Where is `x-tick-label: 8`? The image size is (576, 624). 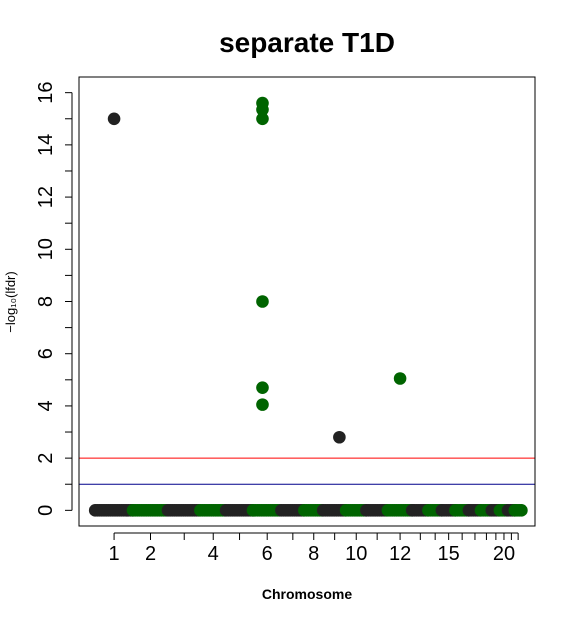
x-tick-label: 8 is located at coordinates (313, 554).